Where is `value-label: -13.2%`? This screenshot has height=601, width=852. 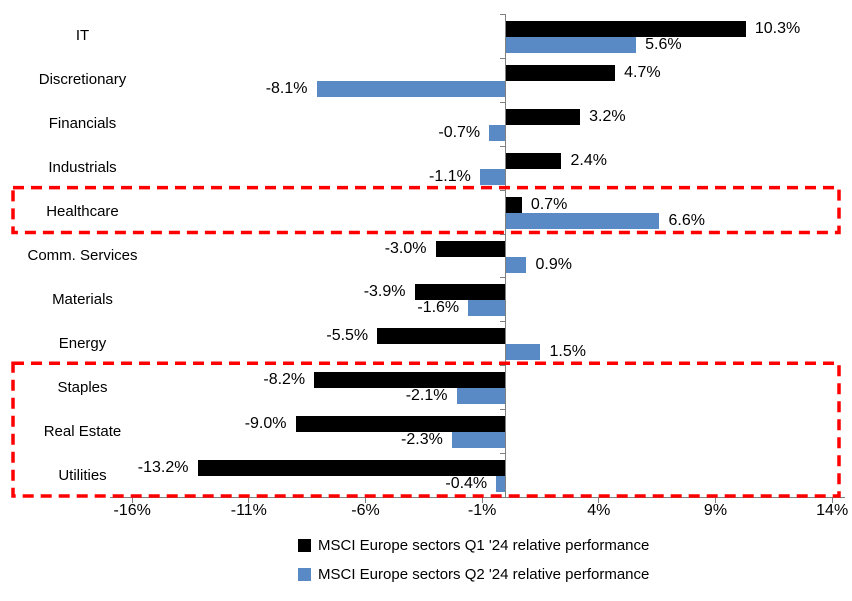 value-label: -13.2% is located at coordinates (163, 468).